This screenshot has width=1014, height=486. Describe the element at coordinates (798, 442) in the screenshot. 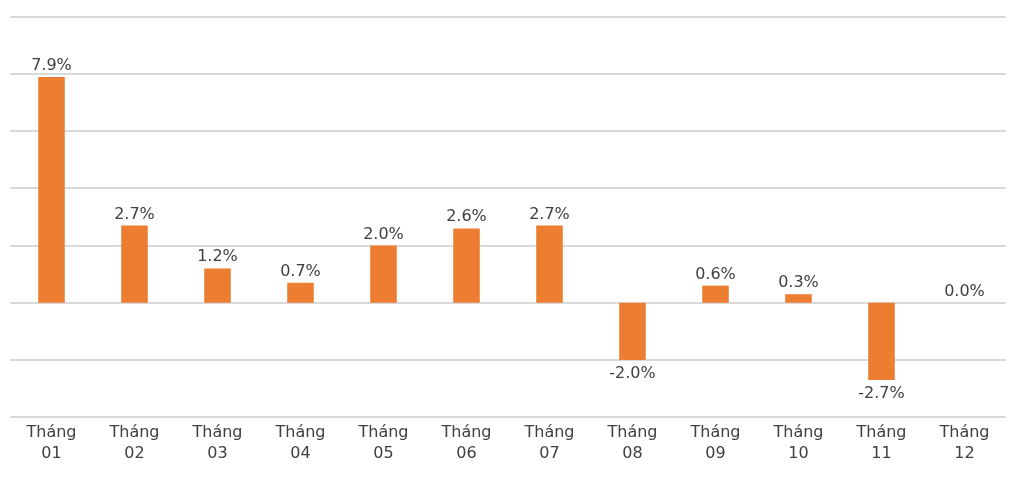

I see `x-tick-label: Tháng 10` at that location.